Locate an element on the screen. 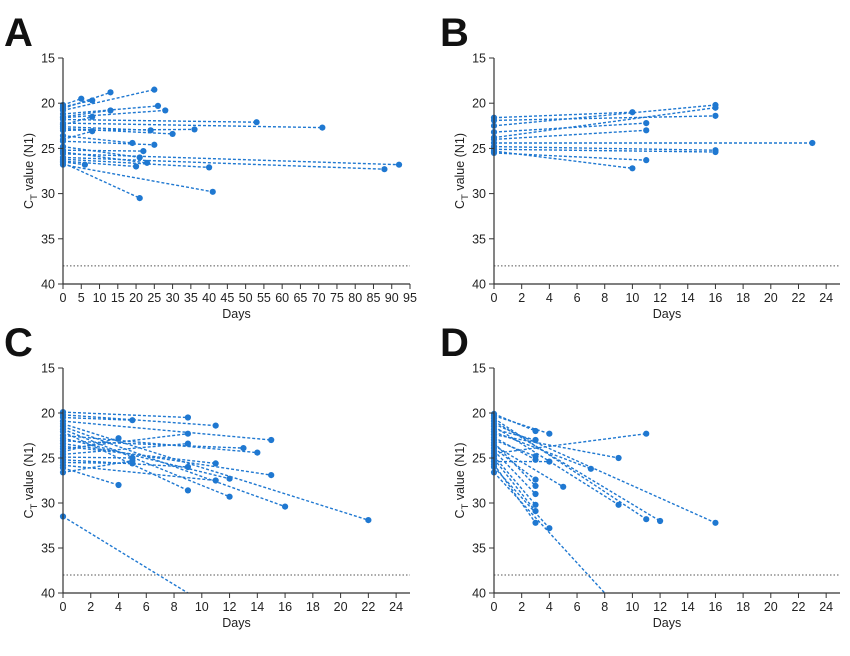 The width and height of the screenshot is (850, 656). x-tick-label: 0 is located at coordinates (63, 607).